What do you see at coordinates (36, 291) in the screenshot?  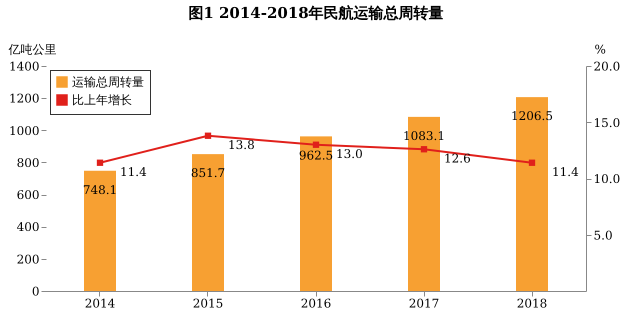 I see `y-tick-label: 0` at bounding box center [36, 291].